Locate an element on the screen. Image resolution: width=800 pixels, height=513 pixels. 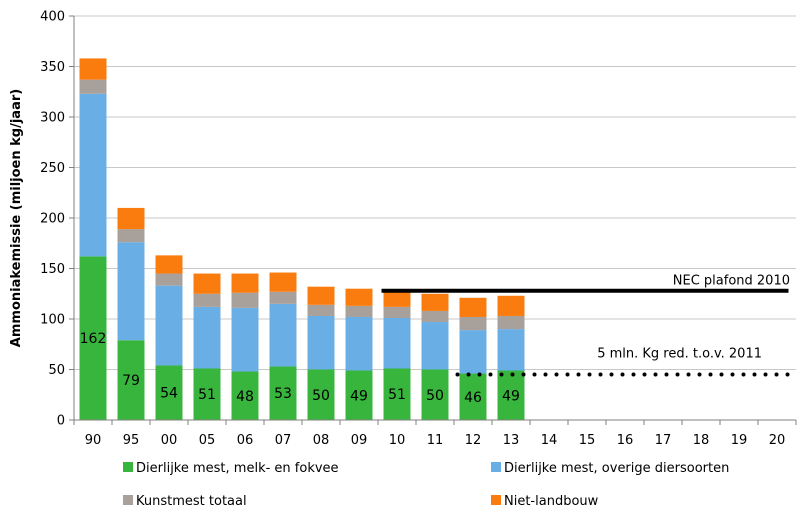
legend-label-3: Niet-landbouw is located at coordinates (551, 501).